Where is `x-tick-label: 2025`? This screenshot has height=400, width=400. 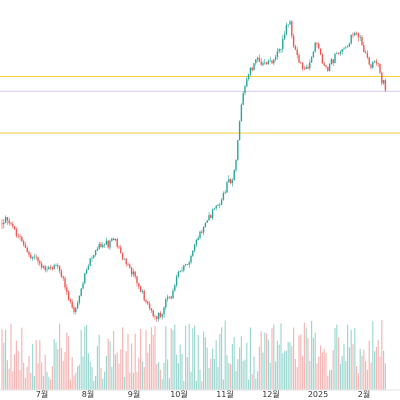
x-tick-label: 2025 is located at coordinates (318, 394).